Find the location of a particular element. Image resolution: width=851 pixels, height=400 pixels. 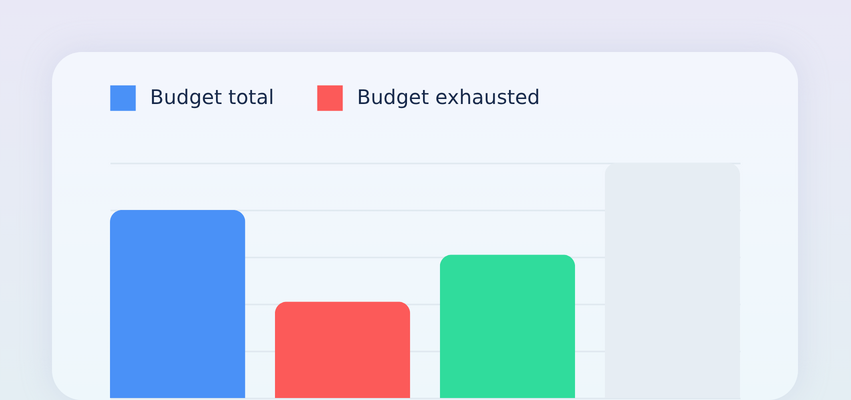

legend-label: Budget exhausted is located at coordinates (448, 97).